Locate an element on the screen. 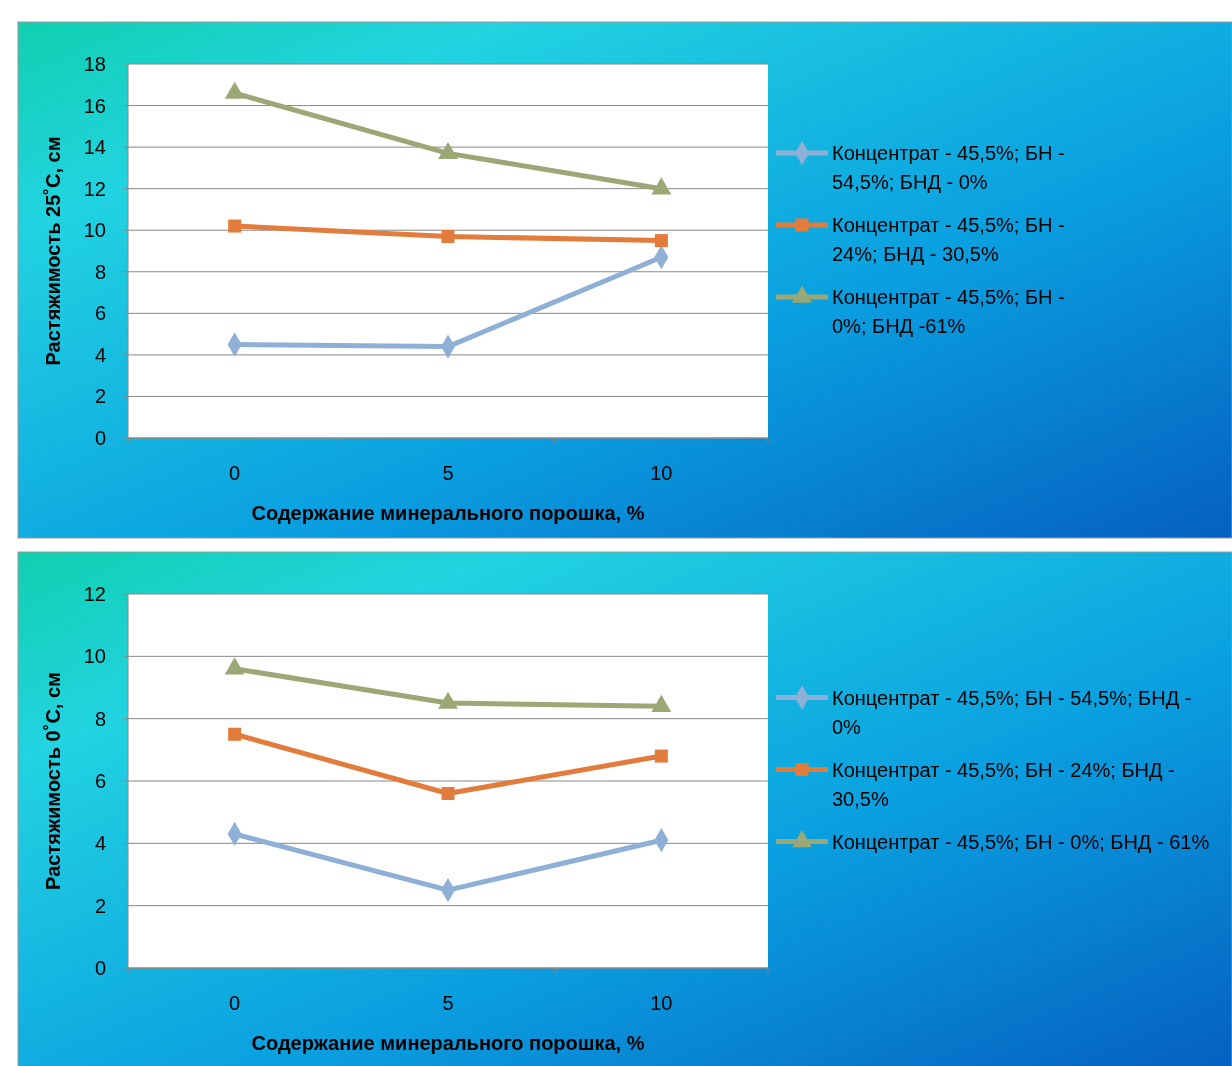 Image resolution: width=1232 pixels, height=1066 pixels. legend-label: Концентрат - 45,5%; БН - 0%; БНД -61% is located at coordinates (948, 311).